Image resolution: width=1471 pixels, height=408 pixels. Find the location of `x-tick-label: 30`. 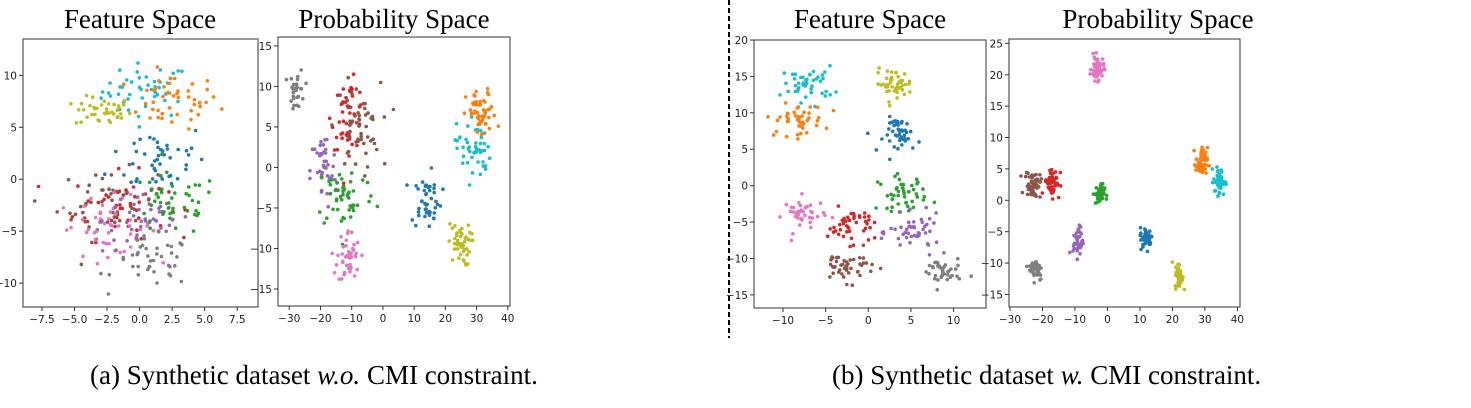

x-tick-label: 30 is located at coordinates (1204, 320).